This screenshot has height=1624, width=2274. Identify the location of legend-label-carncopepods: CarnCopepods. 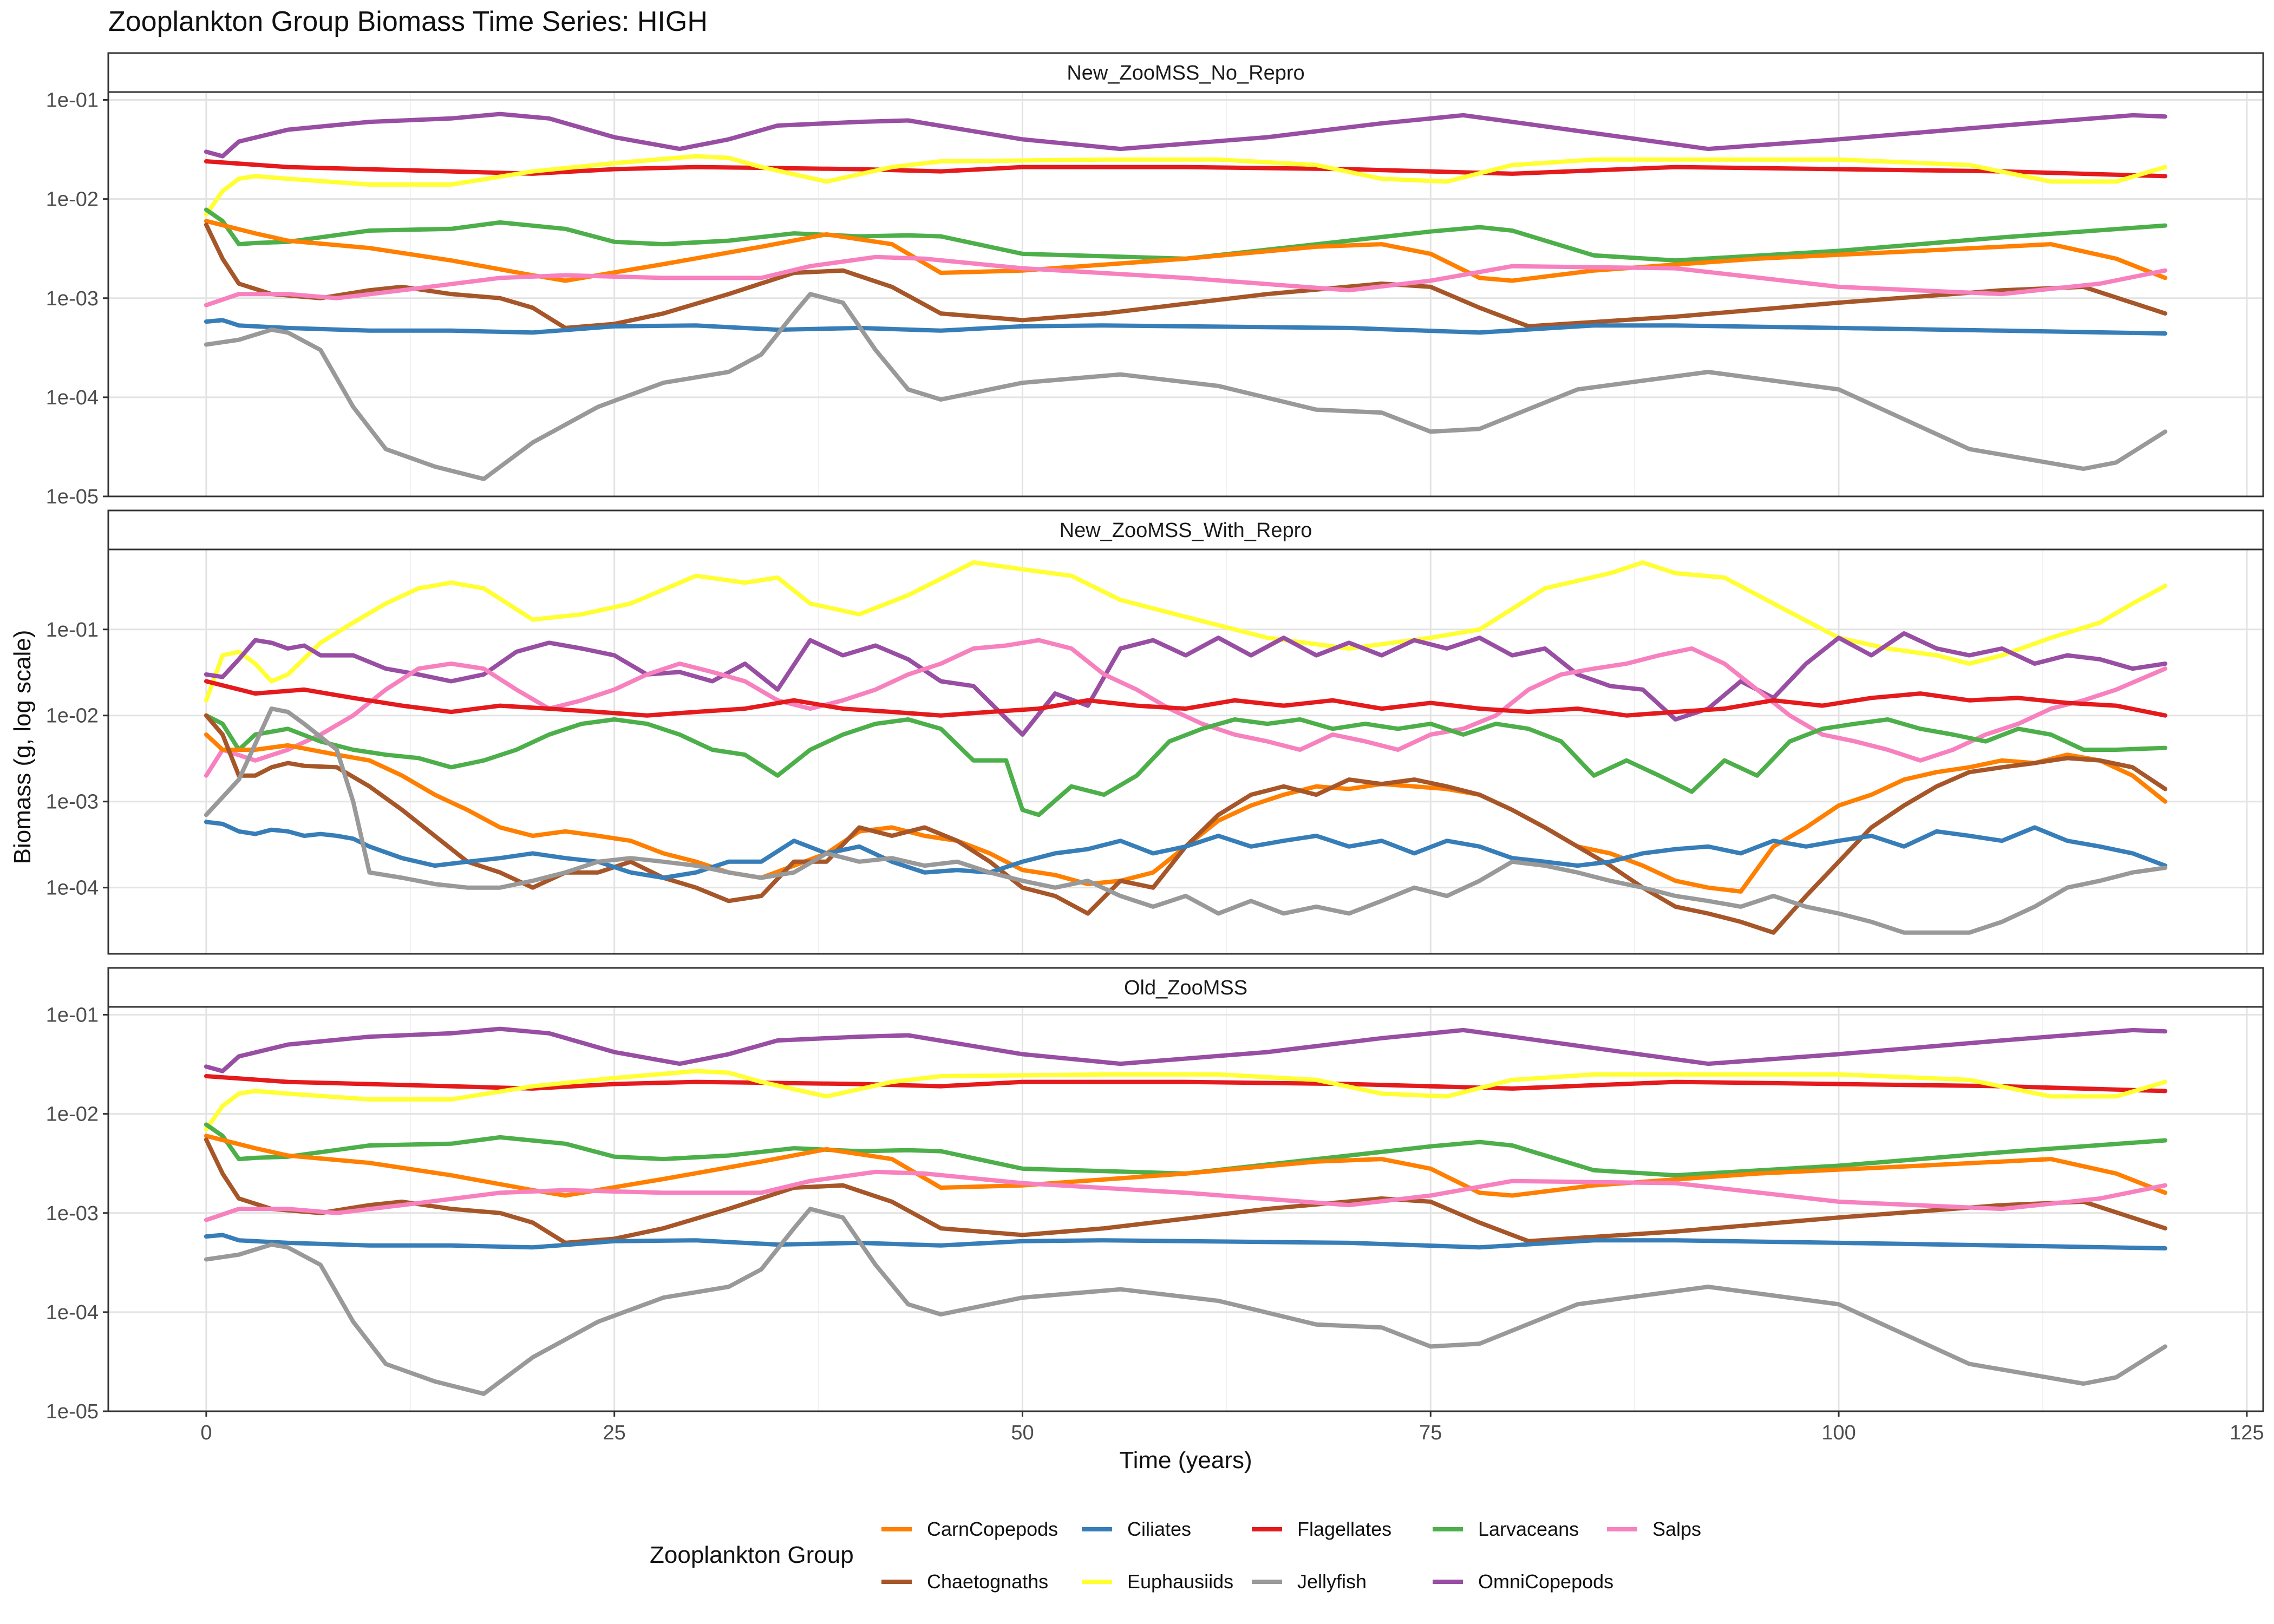
(993, 1529).